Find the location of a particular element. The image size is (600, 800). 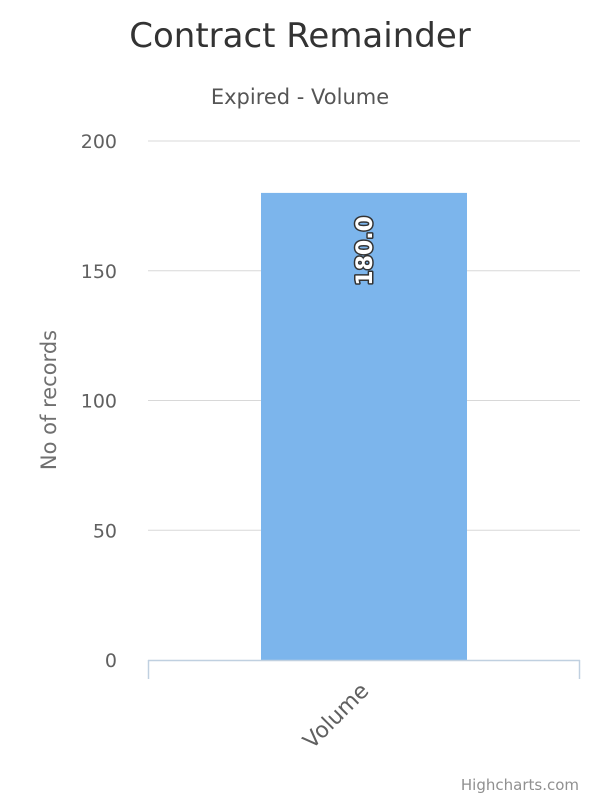

x-axis: Volume is located at coordinates (364, 707).